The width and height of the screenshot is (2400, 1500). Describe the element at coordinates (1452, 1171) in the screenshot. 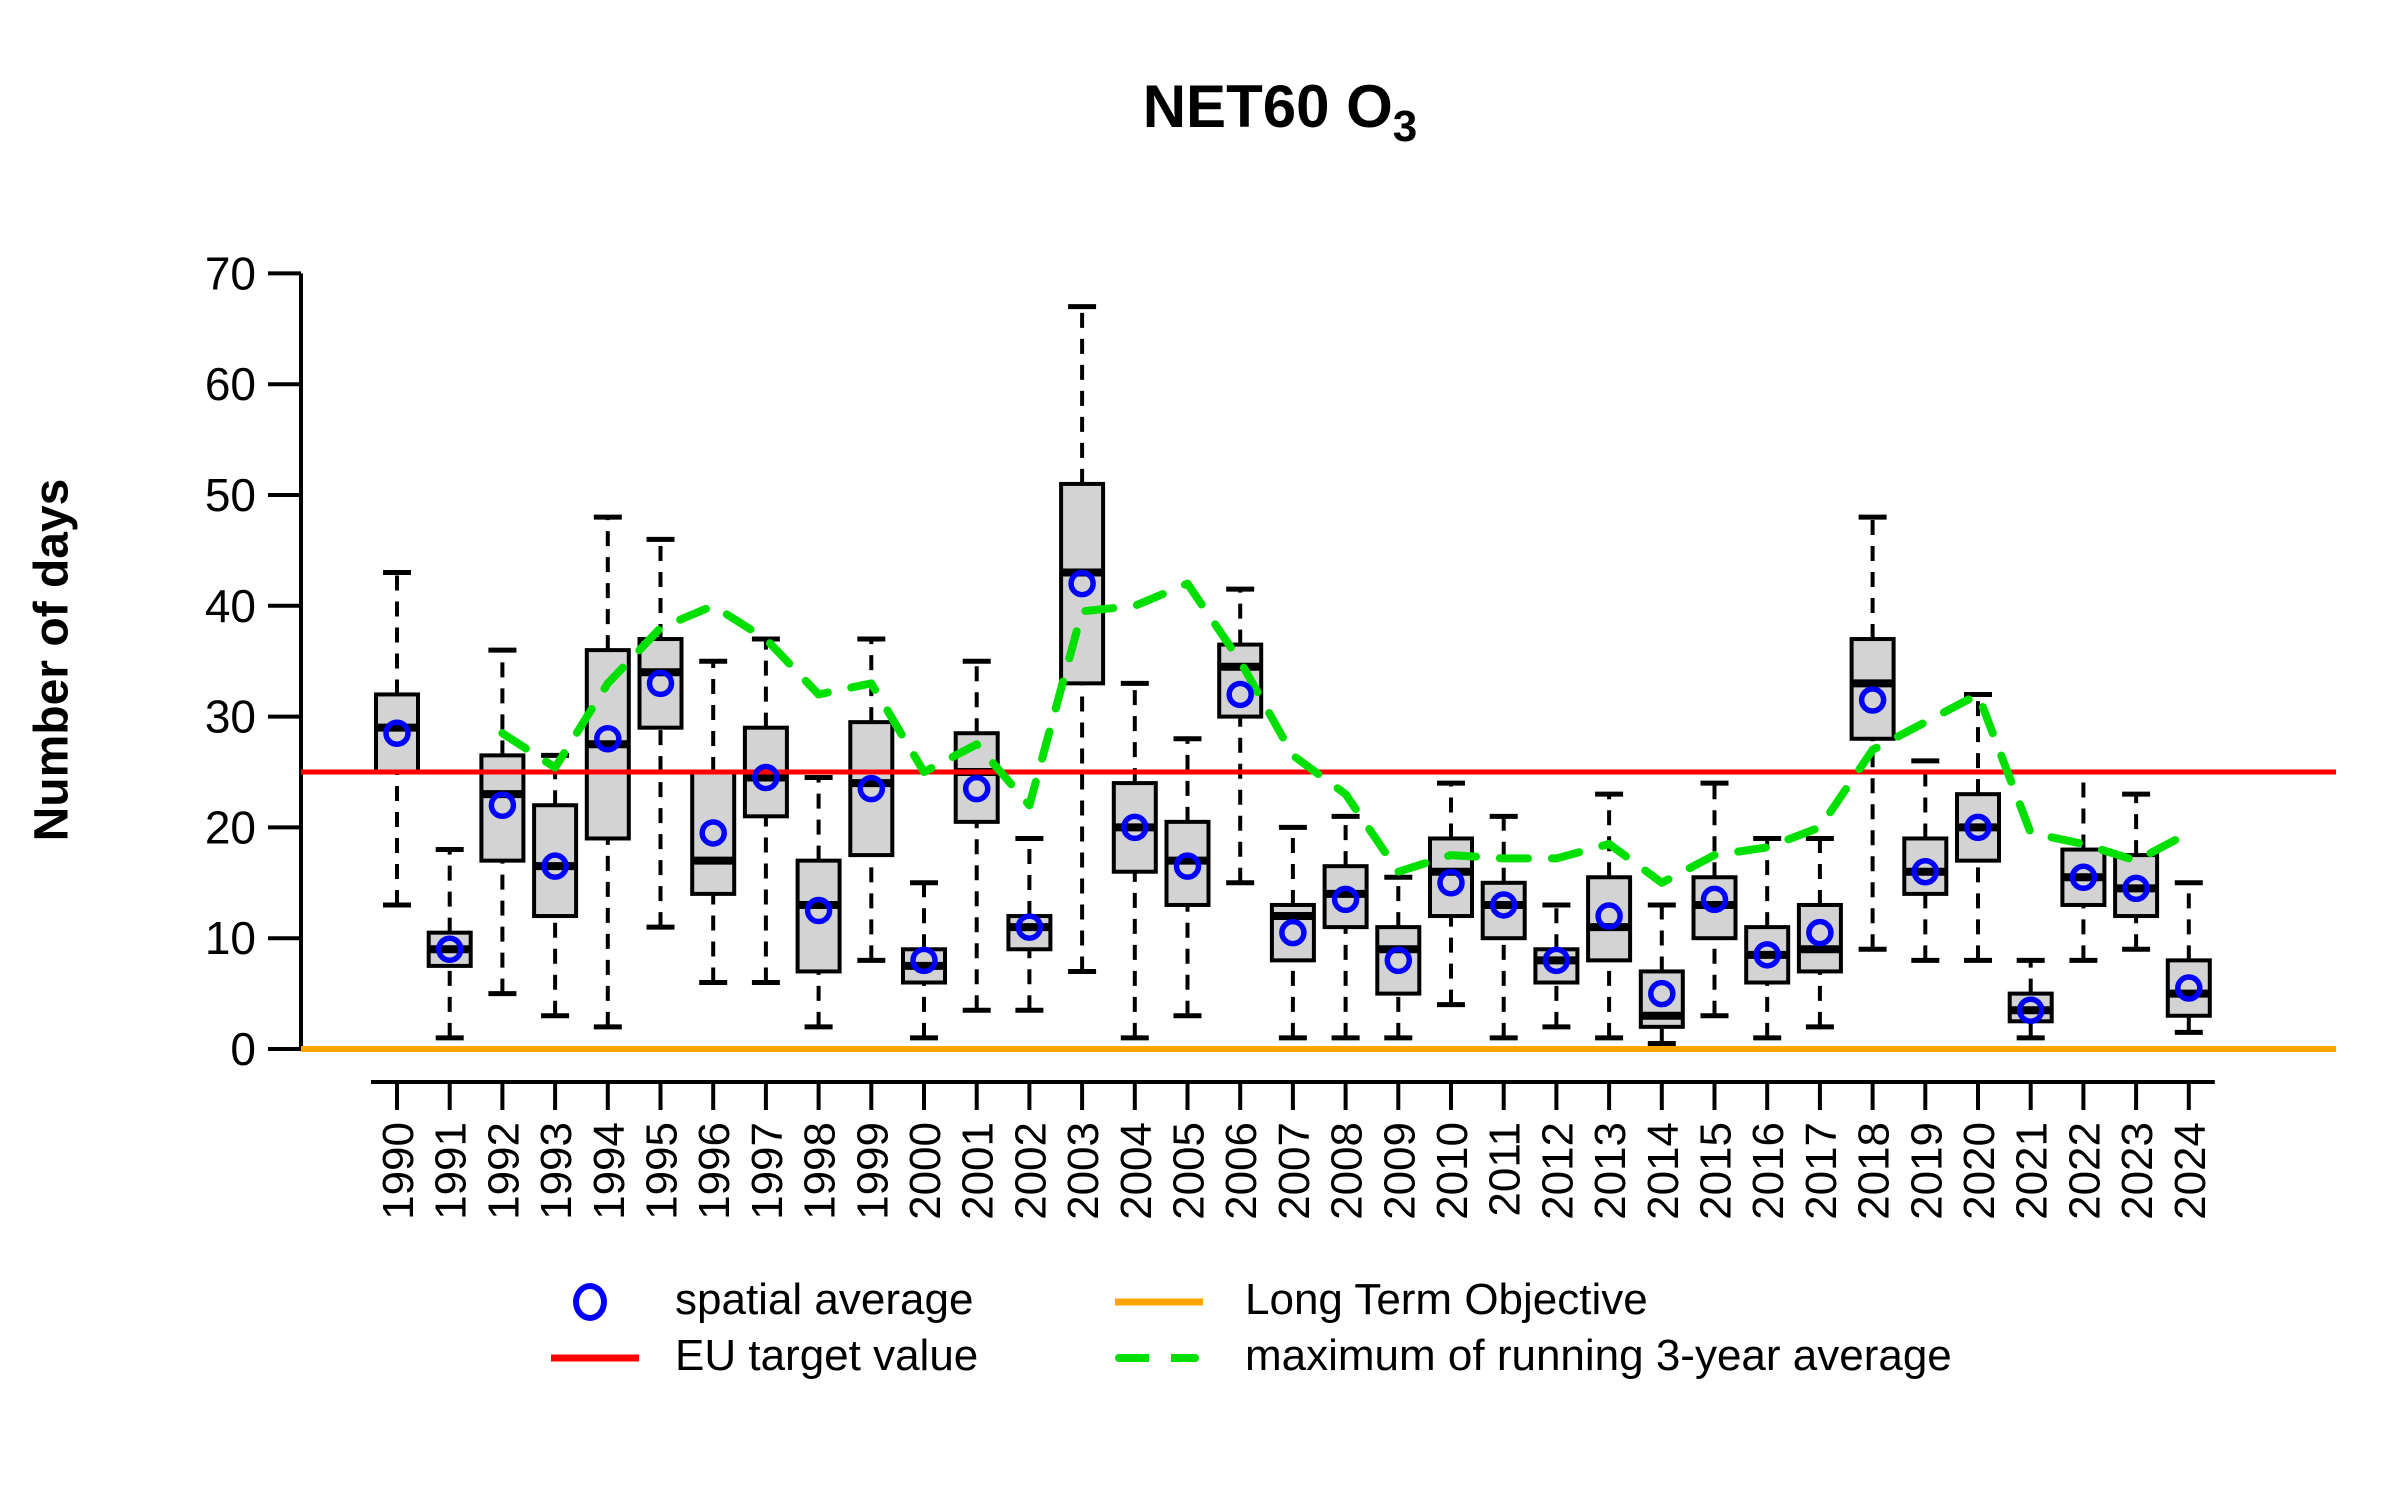

I see `x-tick-label-2010: 2010` at that location.